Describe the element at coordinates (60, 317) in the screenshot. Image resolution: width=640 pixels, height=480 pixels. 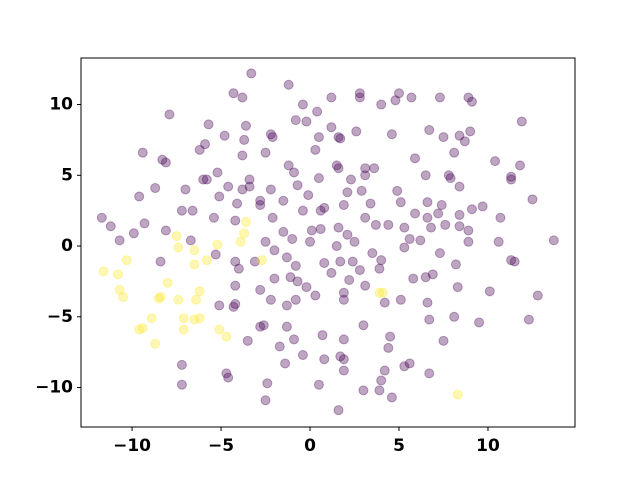
I see `y-tick-label: −5` at that location.